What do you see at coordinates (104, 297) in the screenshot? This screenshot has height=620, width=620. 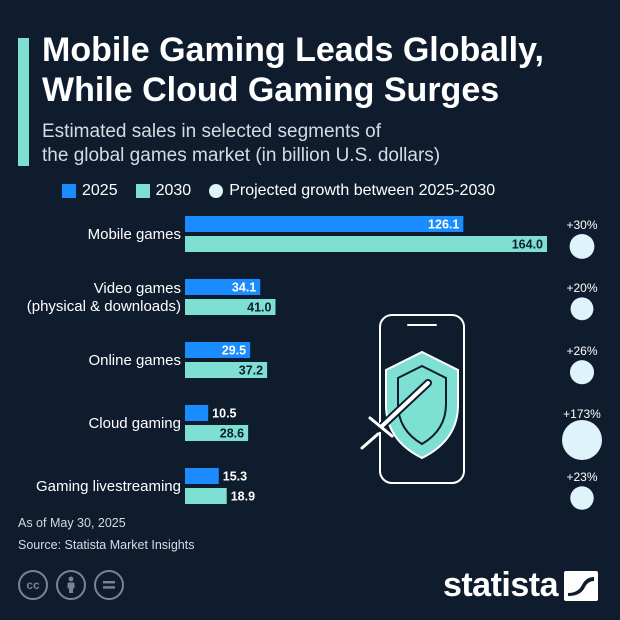 I see `category-label: Video games (physical & downloads)` at bounding box center [104, 297].